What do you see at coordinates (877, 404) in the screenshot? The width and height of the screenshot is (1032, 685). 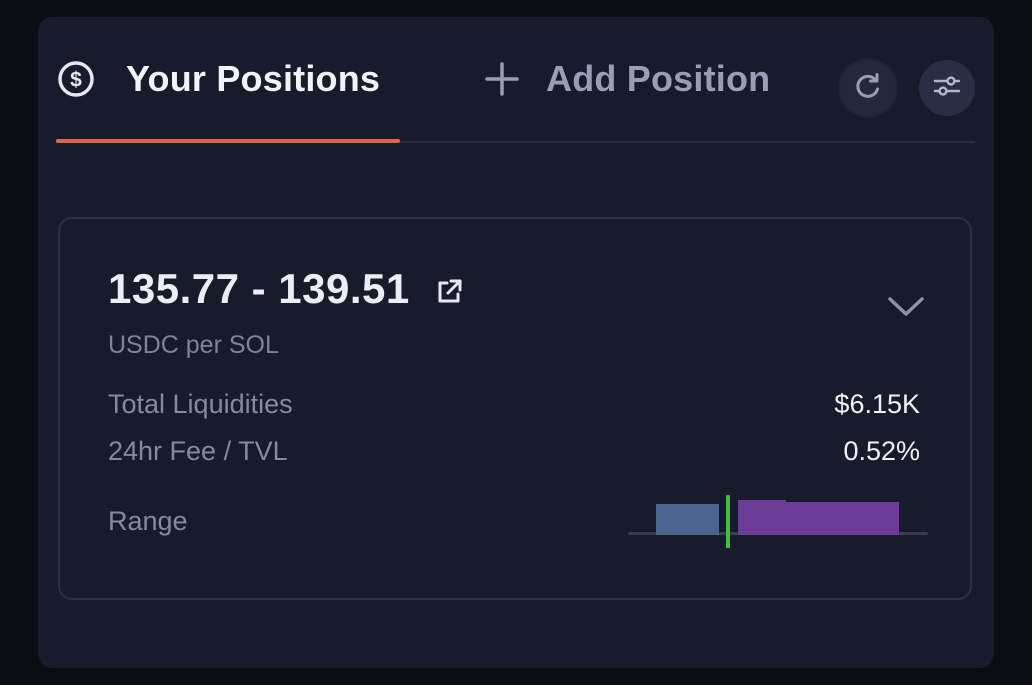 I see `total-liquidities-value: $6.15K` at bounding box center [877, 404].